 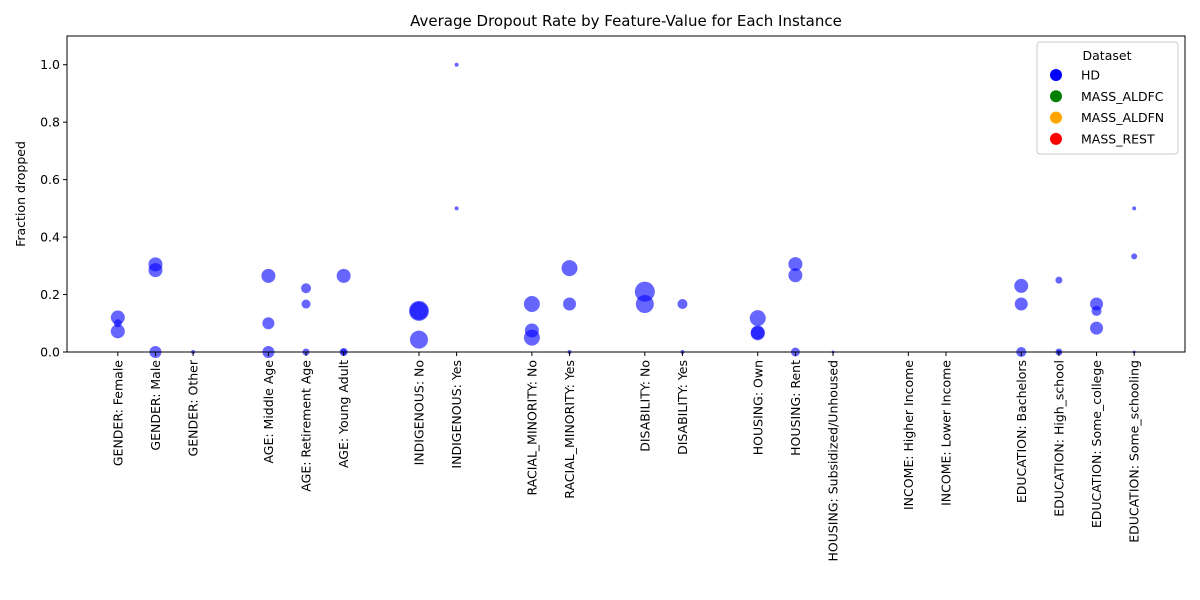 What do you see at coordinates (343, 414) in the screenshot?
I see `x-tick-label-age-young-adult: AGE: Young Adult` at bounding box center [343, 414].